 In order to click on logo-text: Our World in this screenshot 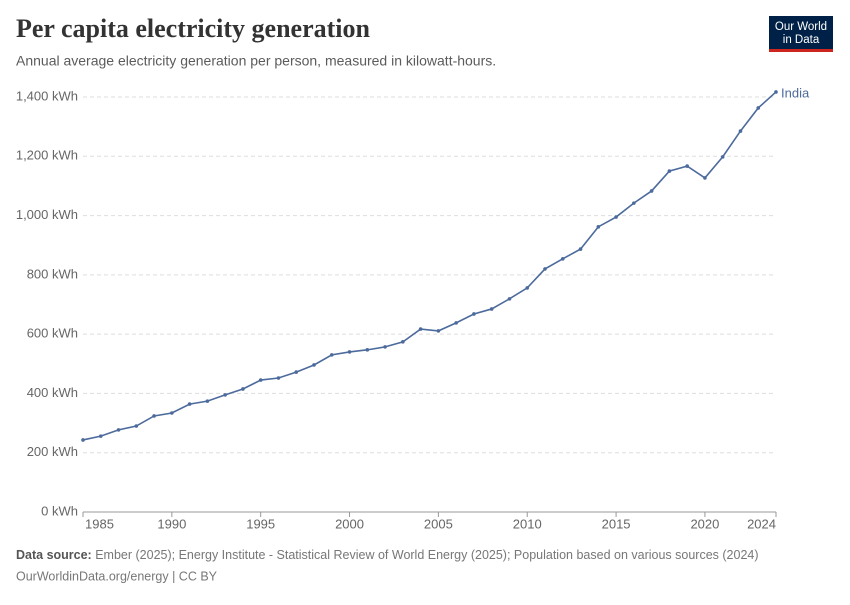, I will do `click(801, 27)`.